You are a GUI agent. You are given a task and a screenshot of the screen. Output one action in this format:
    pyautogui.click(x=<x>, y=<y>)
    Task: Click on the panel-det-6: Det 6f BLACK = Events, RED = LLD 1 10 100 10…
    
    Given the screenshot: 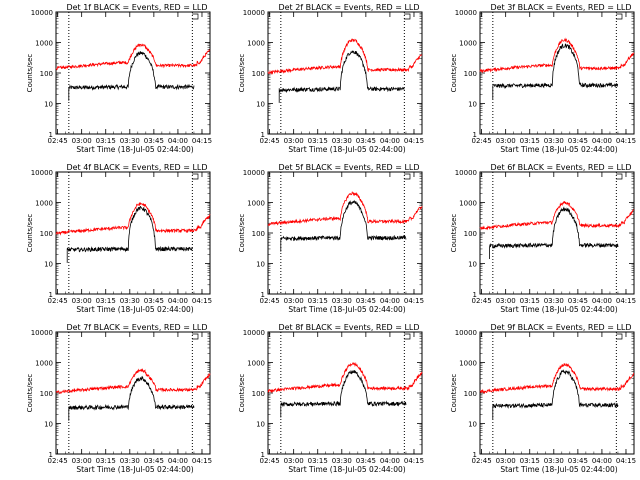 What is the action you would take?
    pyautogui.click(x=543, y=238)
    